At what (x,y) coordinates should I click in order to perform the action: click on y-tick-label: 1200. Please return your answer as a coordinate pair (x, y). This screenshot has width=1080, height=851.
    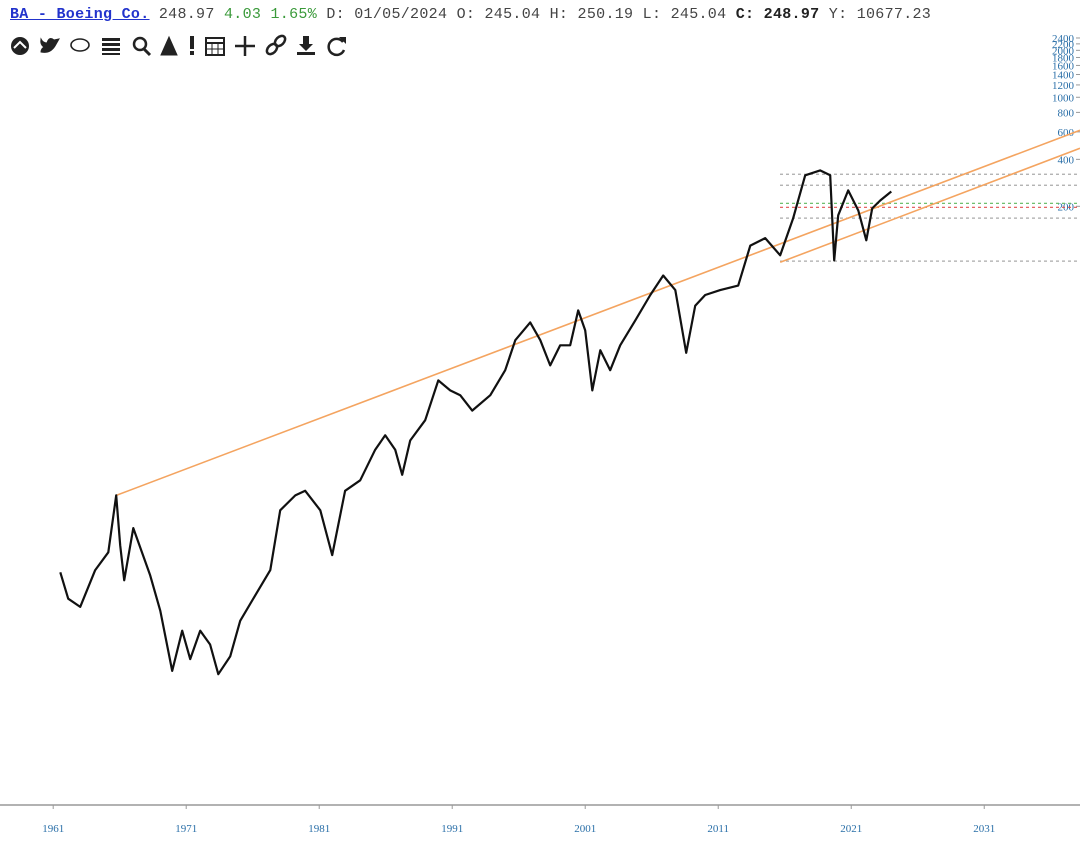
    Looking at the image, I should click on (1063, 86).